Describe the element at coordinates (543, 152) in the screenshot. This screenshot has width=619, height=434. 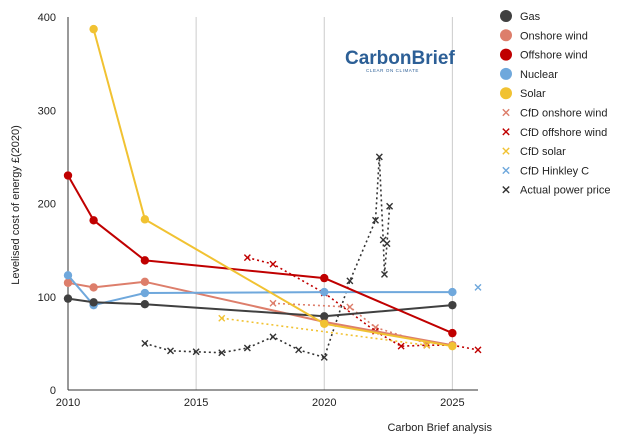
I see `legend-label: CfD solar` at that location.